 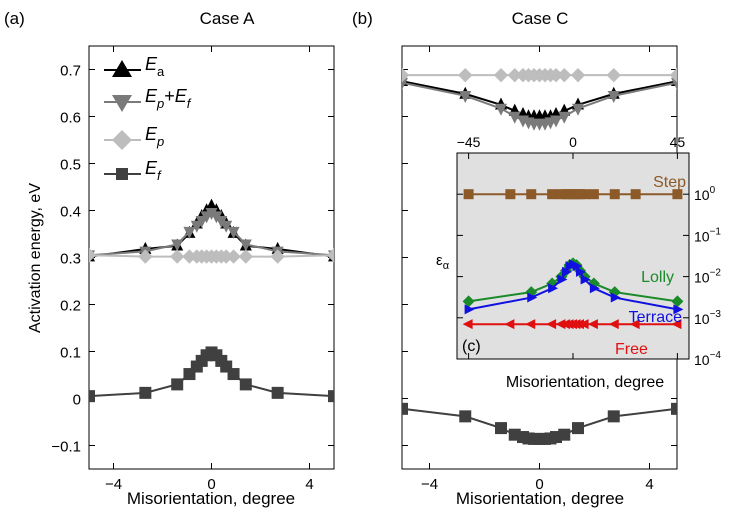 What do you see at coordinates (70, 71) in the screenshot?
I see `y-tick-label: 0.7` at bounding box center [70, 71].